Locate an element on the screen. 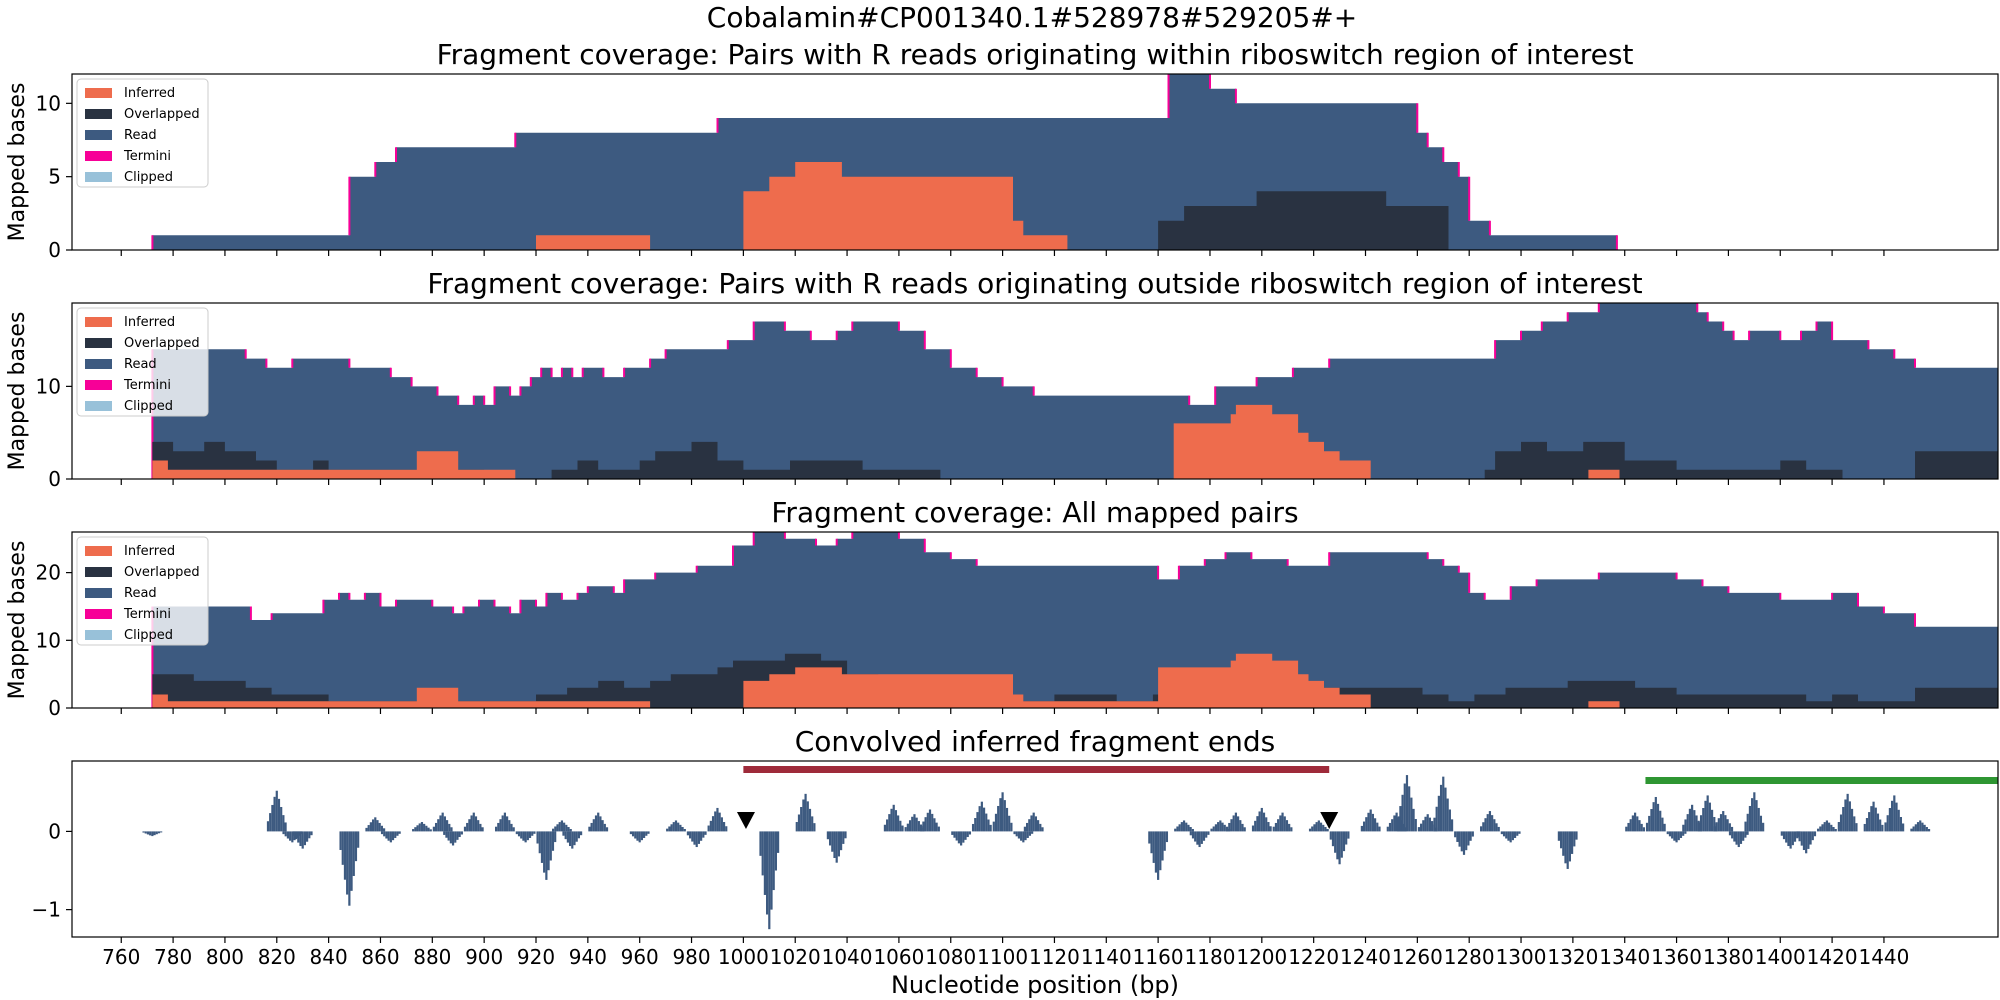  x-axis-label: Nucleotide position (bp) is located at coordinates (1035, 985).